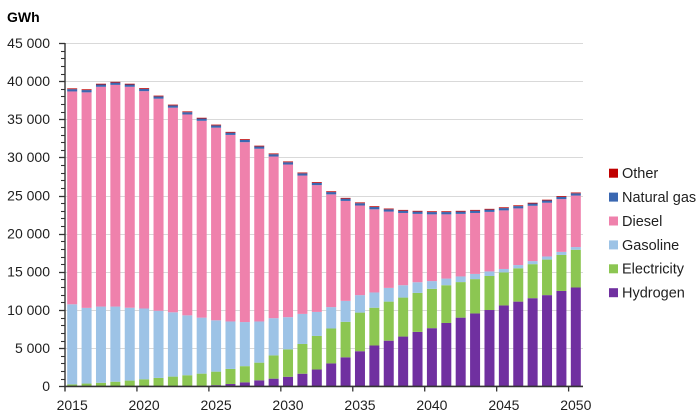  Describe the element at coordinates (23, 17) in the screenshot. I see `svg-text: GWh` at that location.